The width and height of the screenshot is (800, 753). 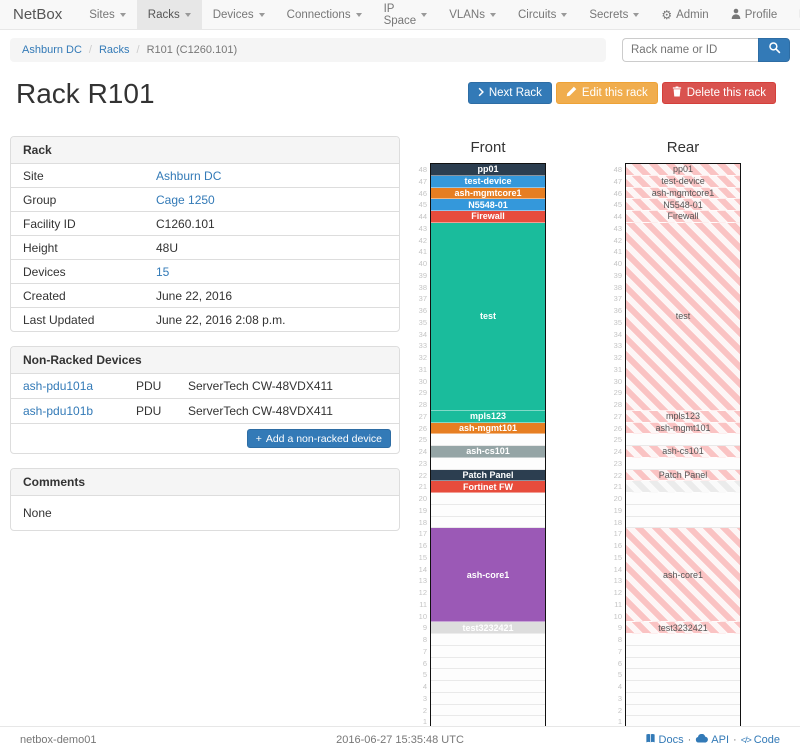 What do you see at coordinates (424, 710) in the screenshot?
I see `unit-number: 2` at bounding box center [424, 710].